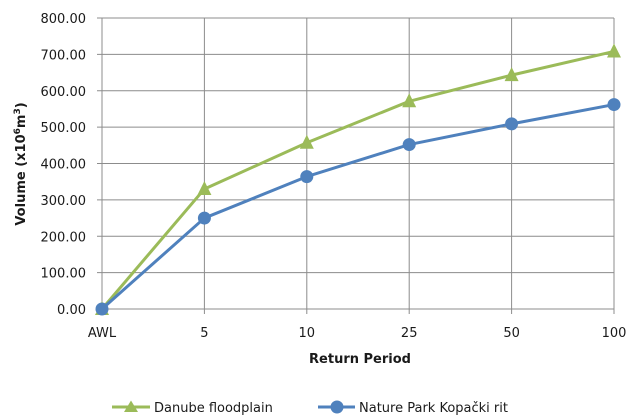  Describe the element at coordinates (360, 359) in the screenshot. I see `x-axis-title: Return Period` at that location.